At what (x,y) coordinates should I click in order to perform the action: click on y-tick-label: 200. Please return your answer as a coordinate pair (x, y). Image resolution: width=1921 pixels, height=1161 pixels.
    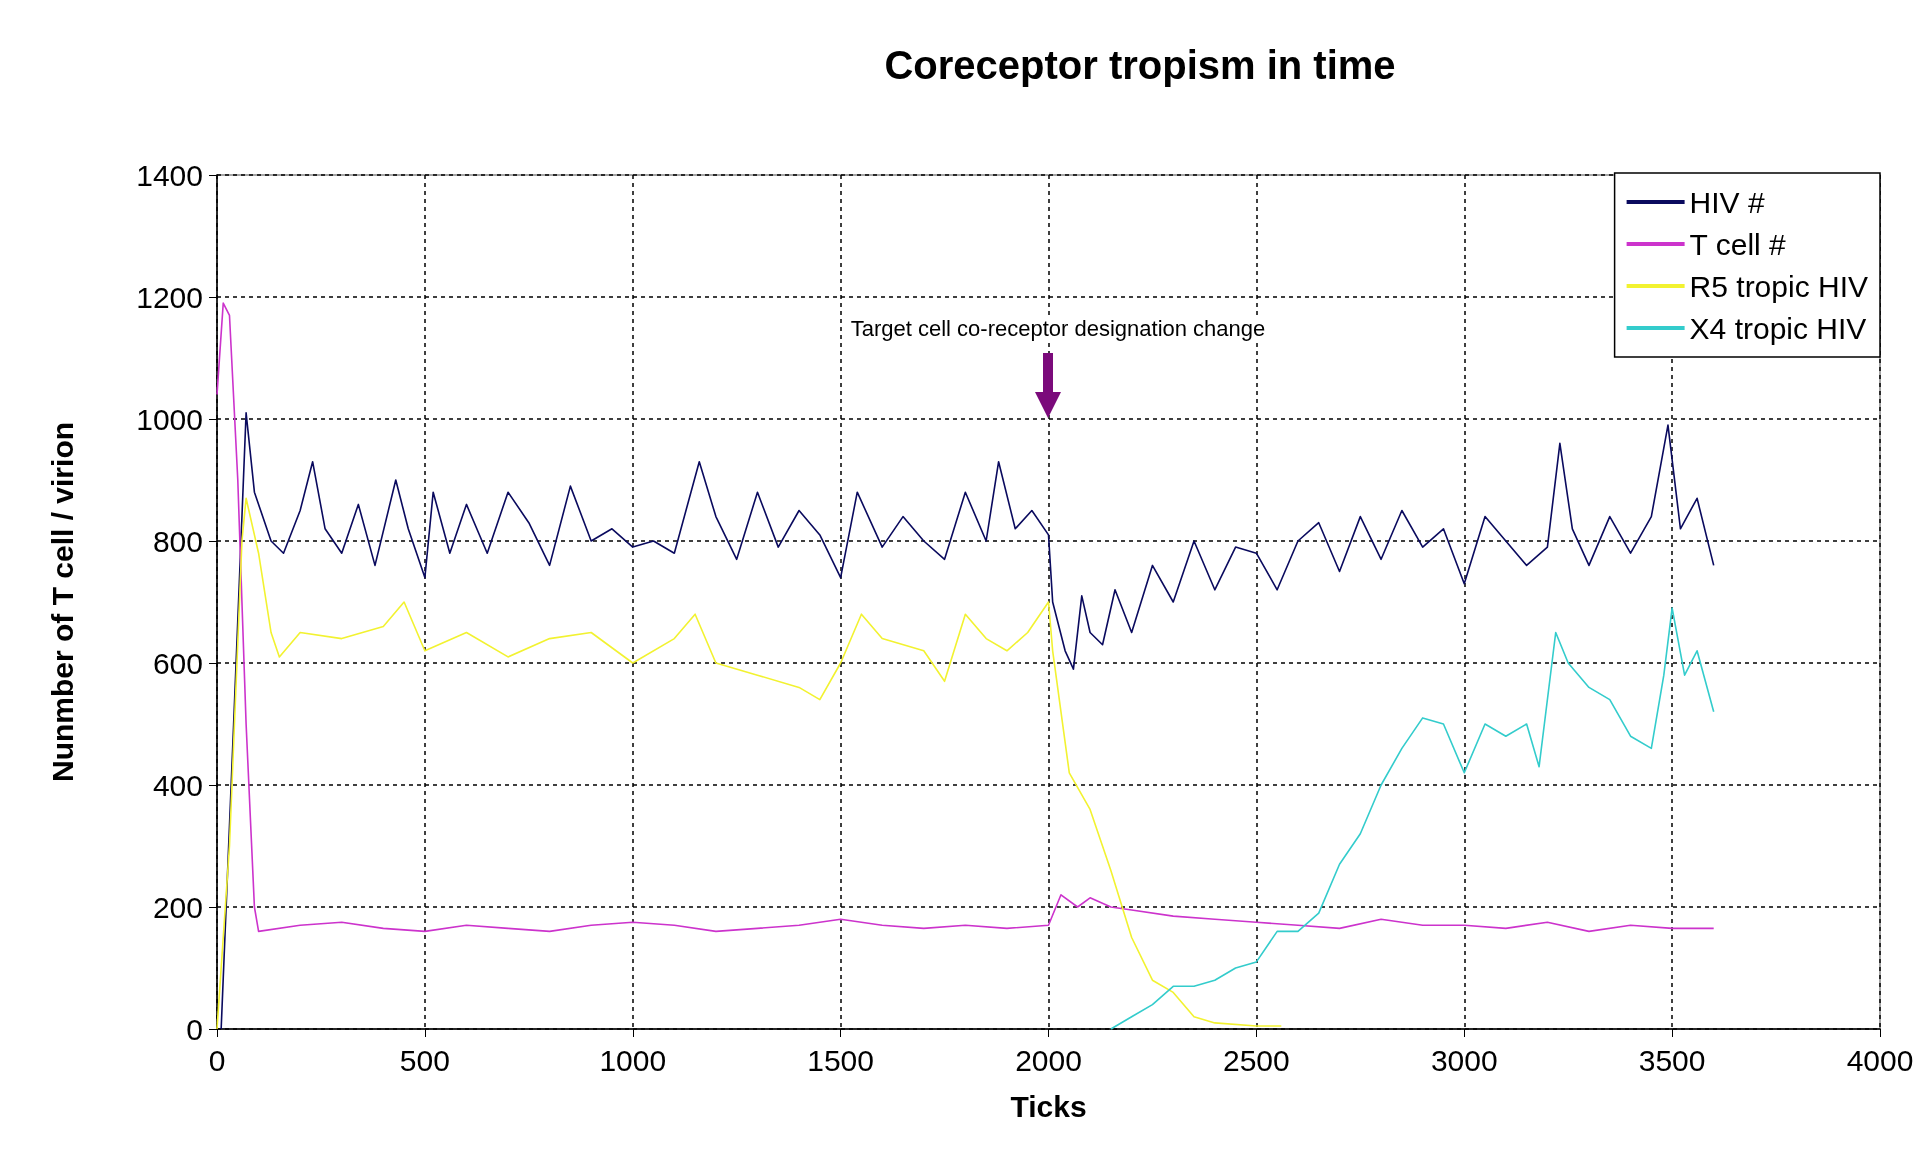
    Looking at the image, I should click on (177, 907).